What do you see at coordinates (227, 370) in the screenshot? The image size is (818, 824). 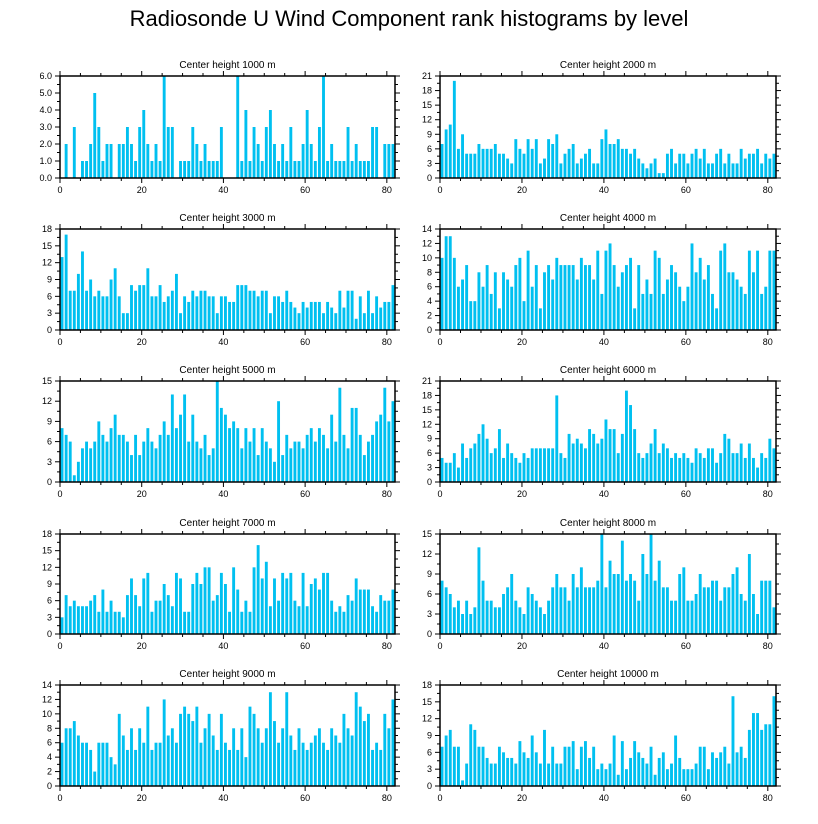 I see `panel-title: Center height 5000 m` at bounding box center [227, 370].